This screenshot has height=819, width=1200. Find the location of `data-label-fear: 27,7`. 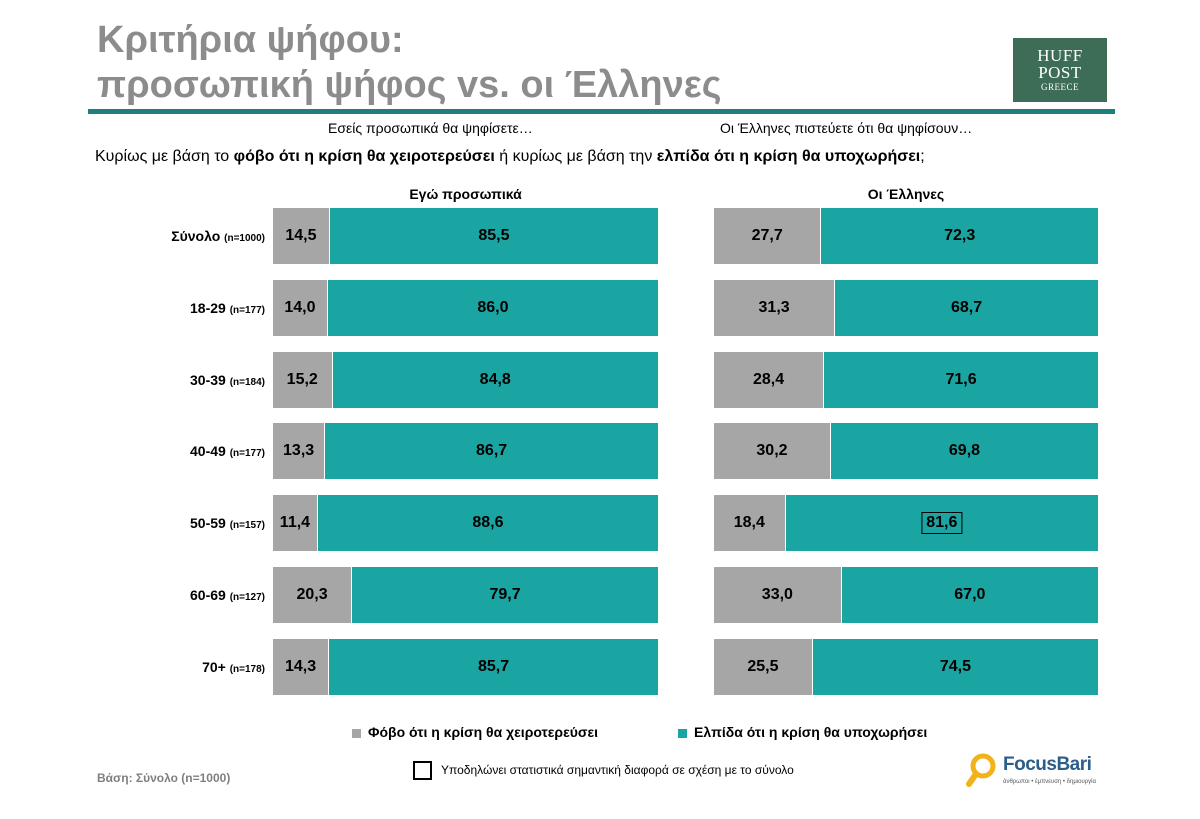

data-label-fear: 27,7 is located at coordinates (767, 235).